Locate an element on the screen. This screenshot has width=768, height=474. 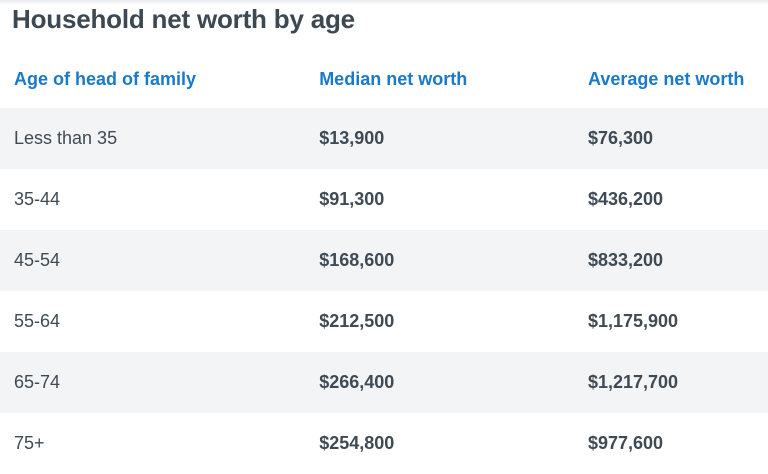
median-cell: $168,600 is located at coordinates (357, 259).